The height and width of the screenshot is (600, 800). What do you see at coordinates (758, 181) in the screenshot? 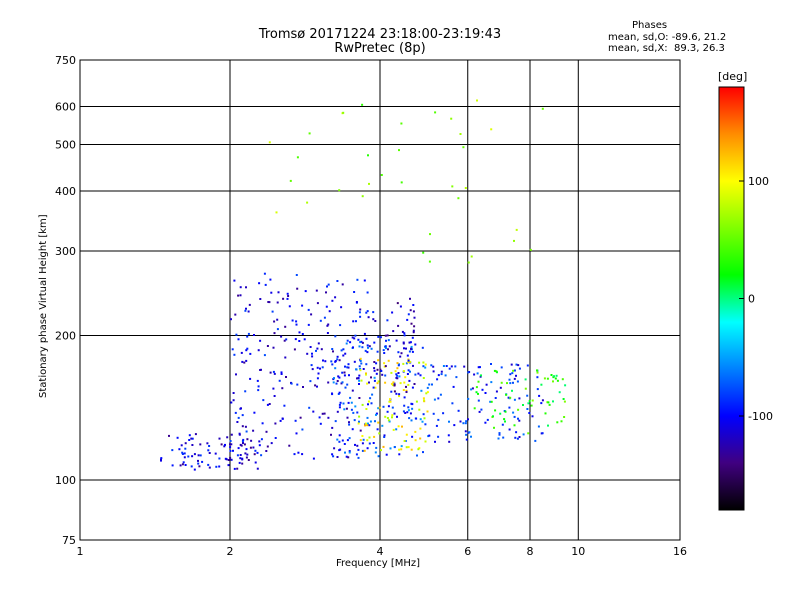
I see `colorbar-tick-label: 100` at bounding box center [758, 181].